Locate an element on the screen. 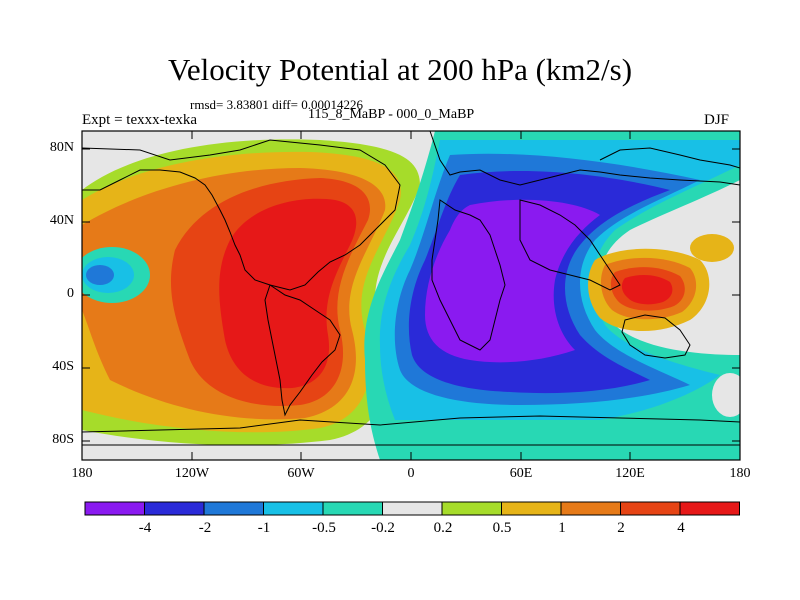 The image size is (800, 600). colorbar-label: 0.5 is located at coordinates (502, 528).